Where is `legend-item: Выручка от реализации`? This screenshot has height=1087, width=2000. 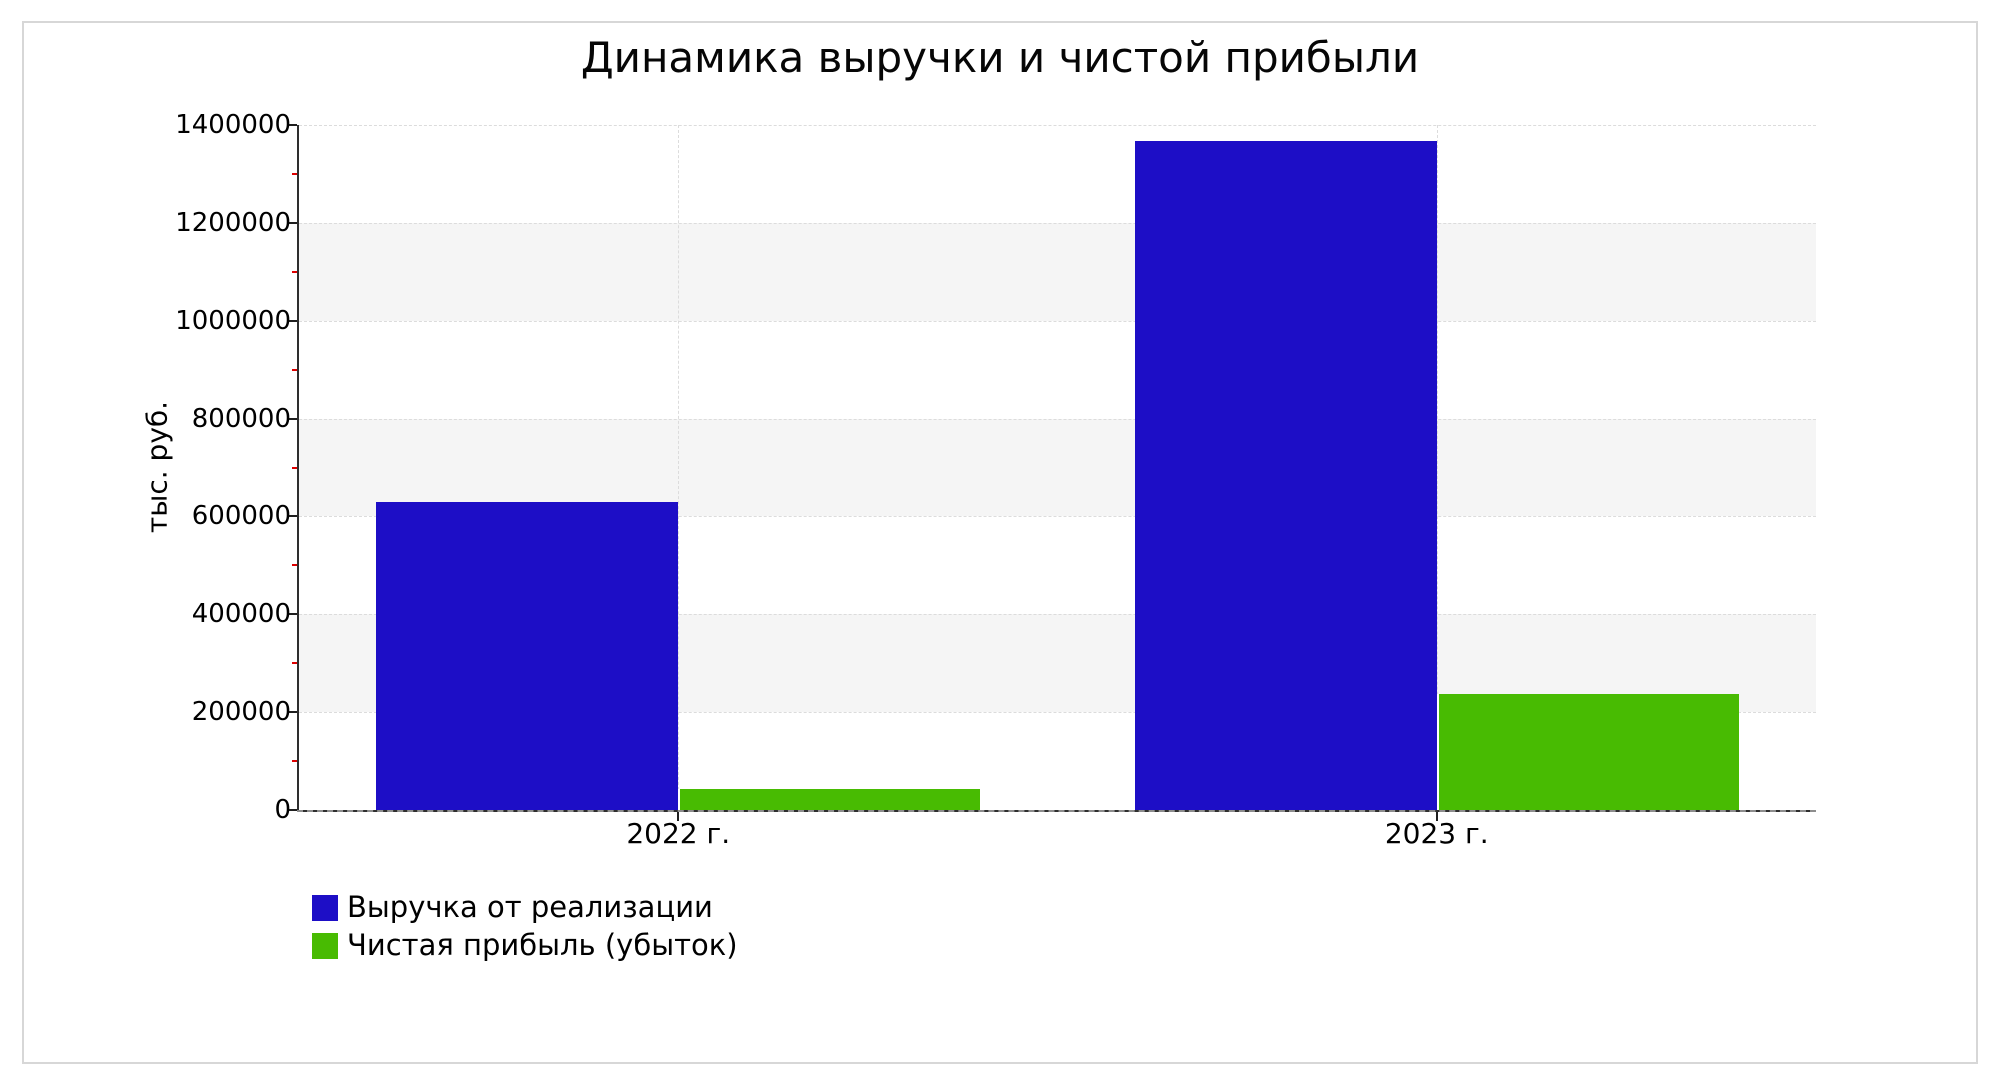 legend-item: Выручка от реализации is located at coordinates (525, 907).